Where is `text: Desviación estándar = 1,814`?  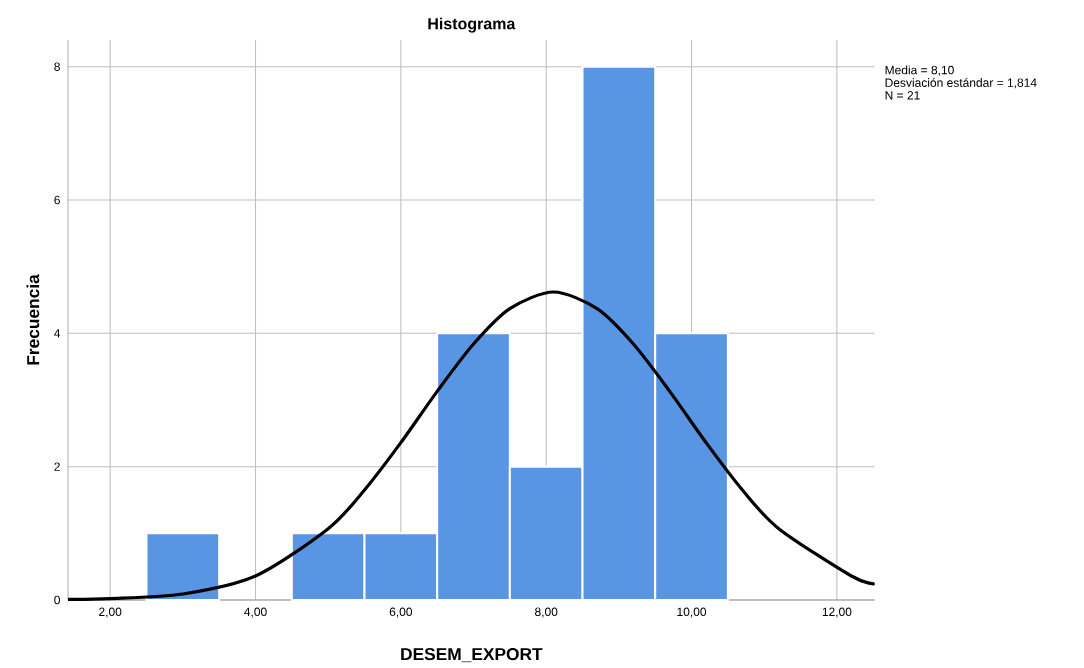
text: Desviación estándar = 1,814 is located at coordinates (961, 83).